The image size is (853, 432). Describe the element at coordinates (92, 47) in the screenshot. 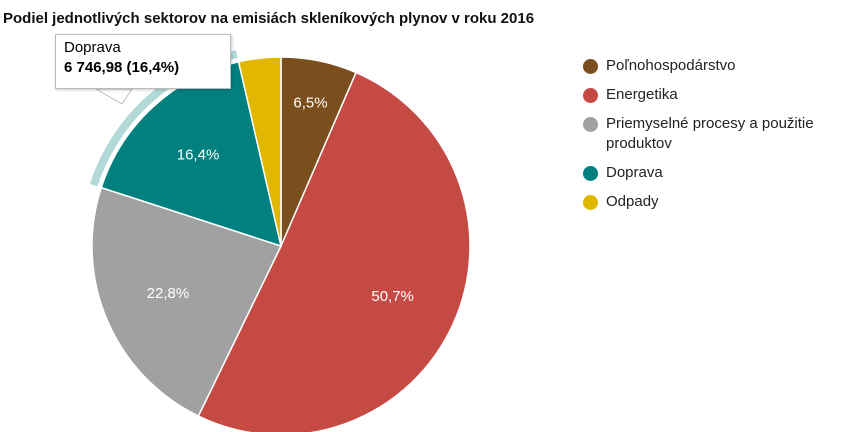

I see `tooltip-title: Doprava` at that location.